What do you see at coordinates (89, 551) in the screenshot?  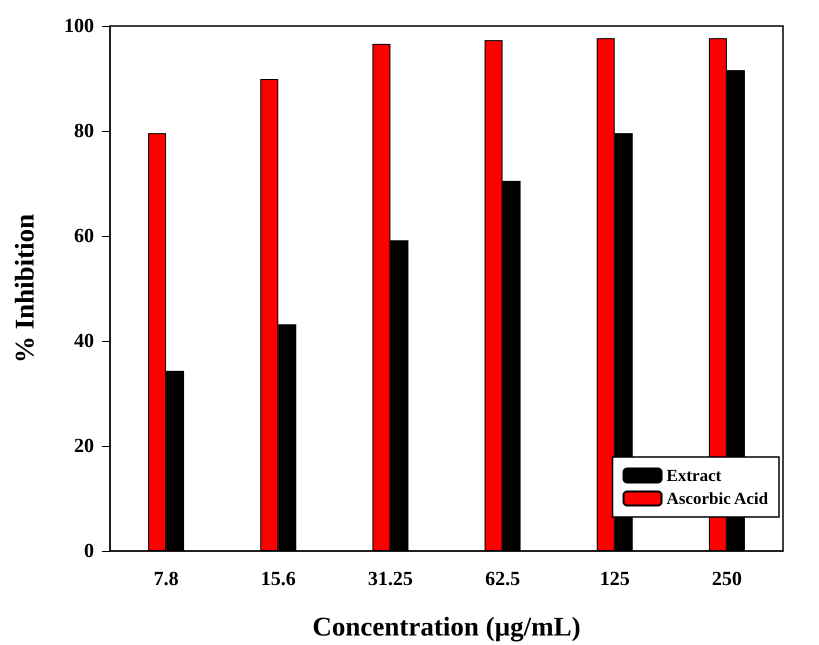 I see `y-tick-label: 0` at bounding box center [89, 551].